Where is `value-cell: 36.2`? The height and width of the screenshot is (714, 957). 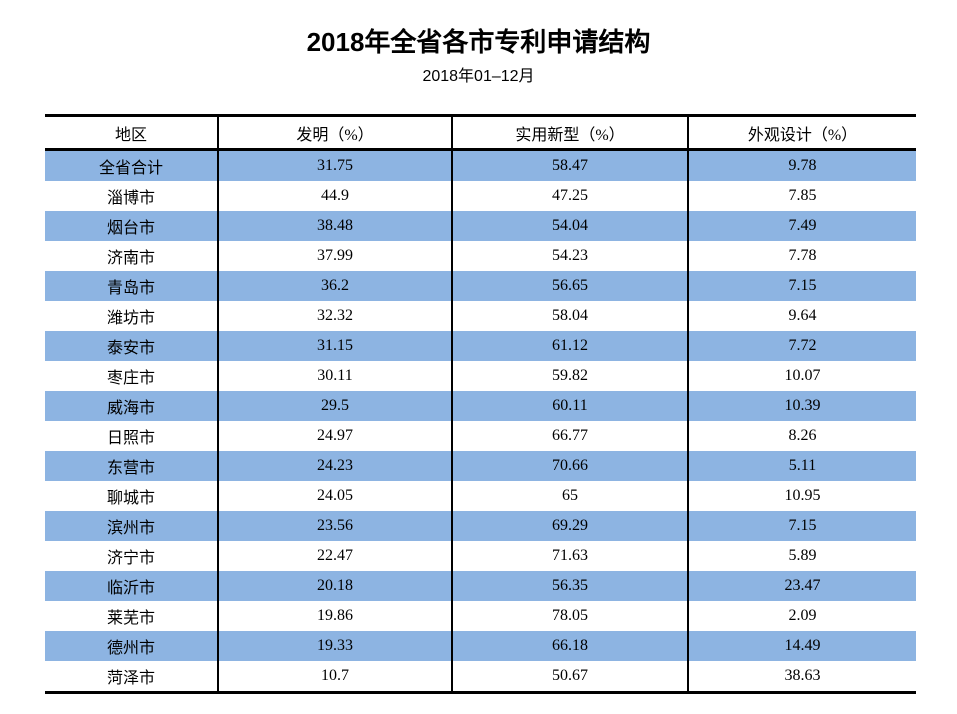
value-cell: 36.2 is located at coordinates (334, 286).